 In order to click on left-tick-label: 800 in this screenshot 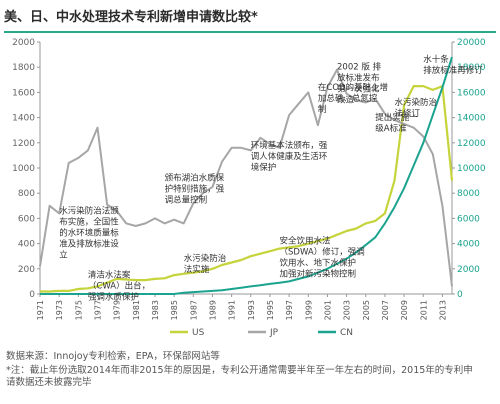, I will do `click(26, 194)`.